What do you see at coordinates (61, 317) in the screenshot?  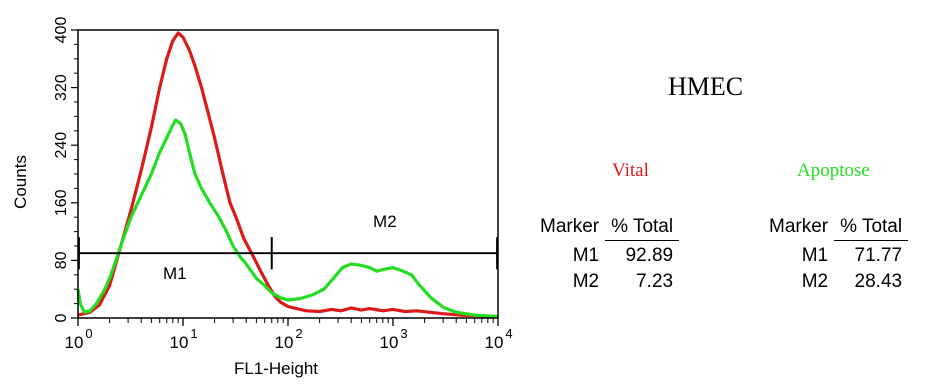 I see `y-tick-label: 0` at bounding box center [61, 317].